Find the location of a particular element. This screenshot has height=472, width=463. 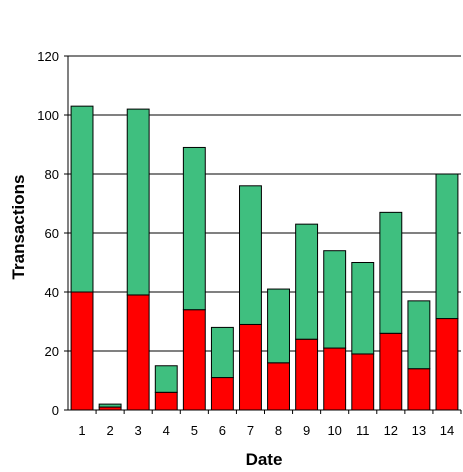

y-tick-label: 100 is located at coordinates (48, 115).